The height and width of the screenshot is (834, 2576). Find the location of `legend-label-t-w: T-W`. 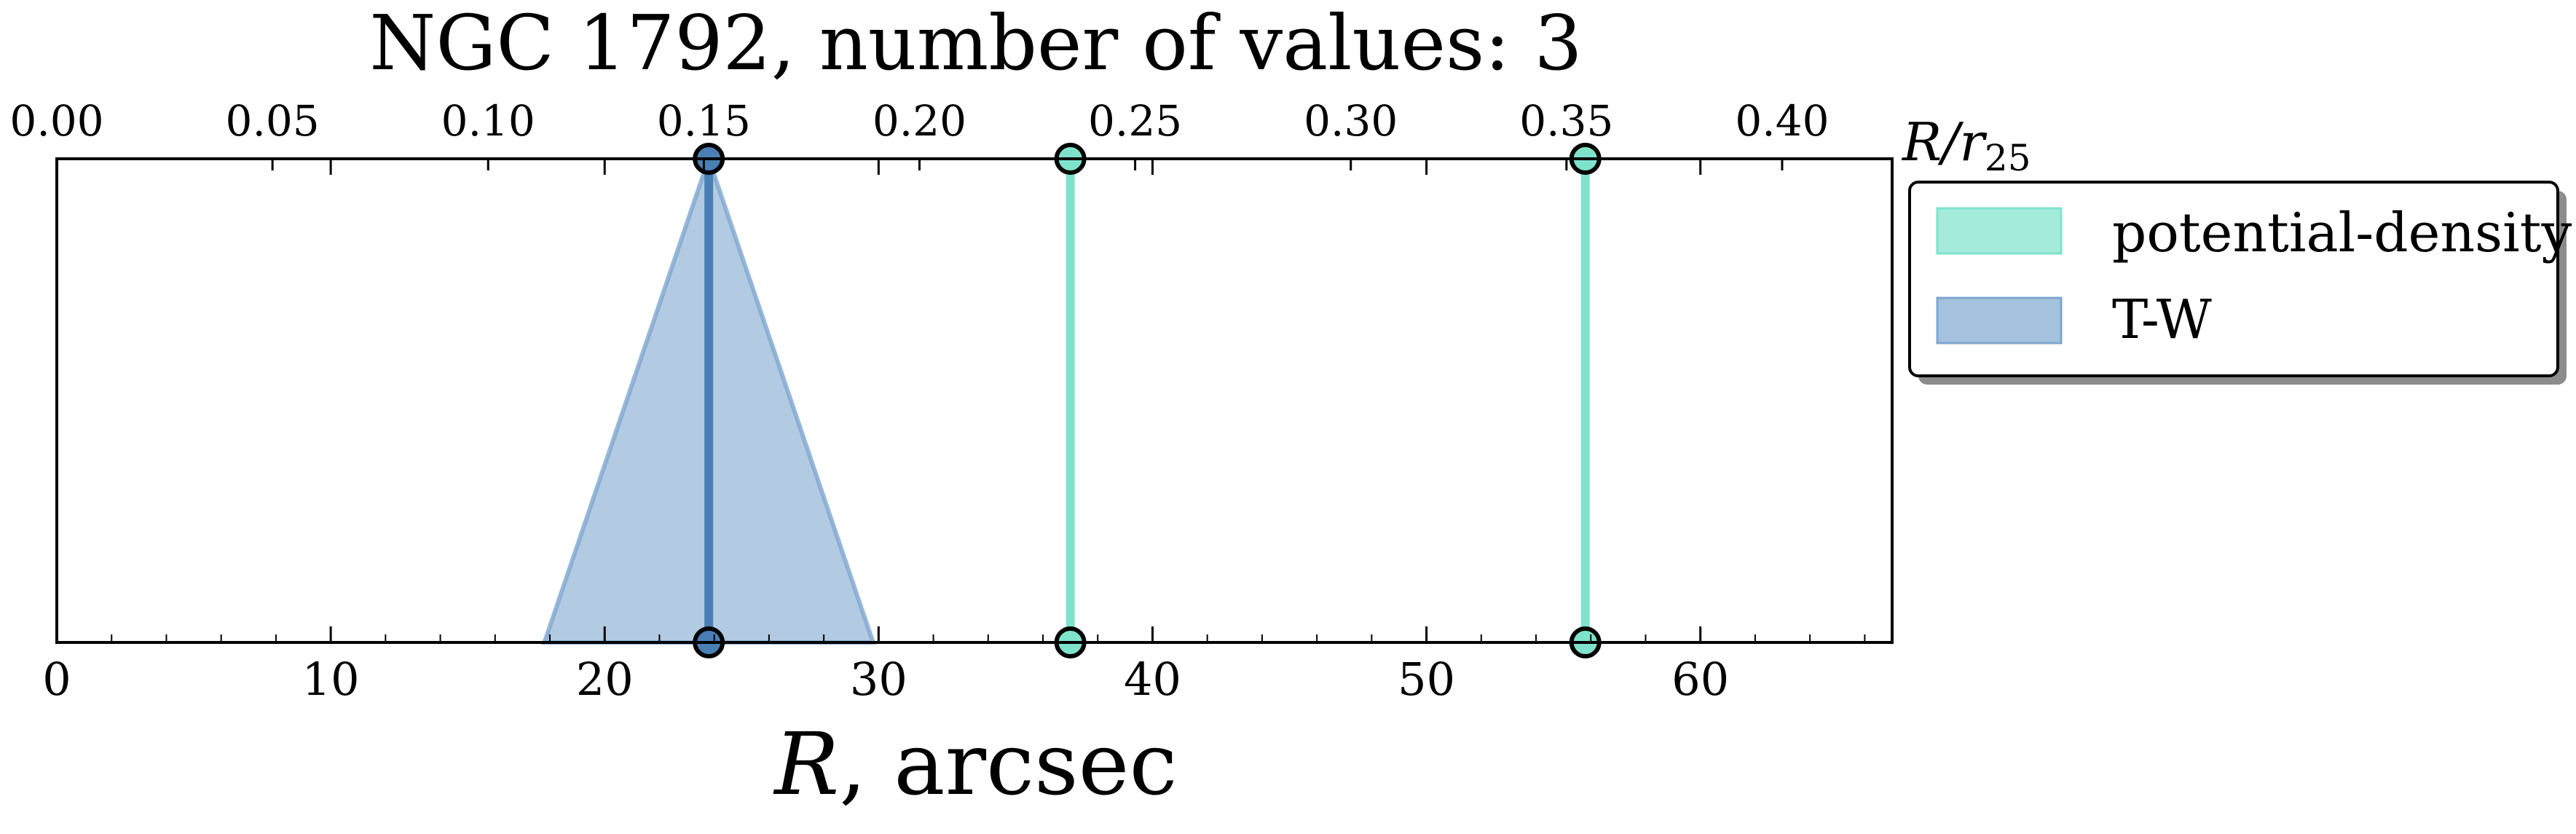

legend-label-t-w: T-W is located at coordinates (2162, 319).